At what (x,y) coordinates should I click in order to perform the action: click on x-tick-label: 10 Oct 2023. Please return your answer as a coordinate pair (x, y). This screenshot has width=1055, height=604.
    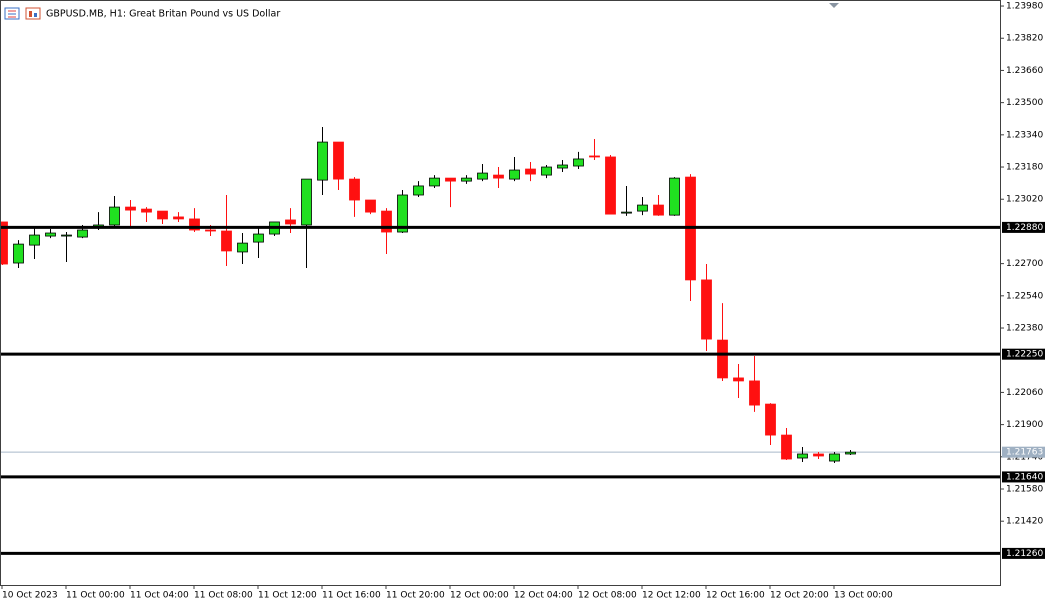
    Looking at the image, I should click on (30, 596).